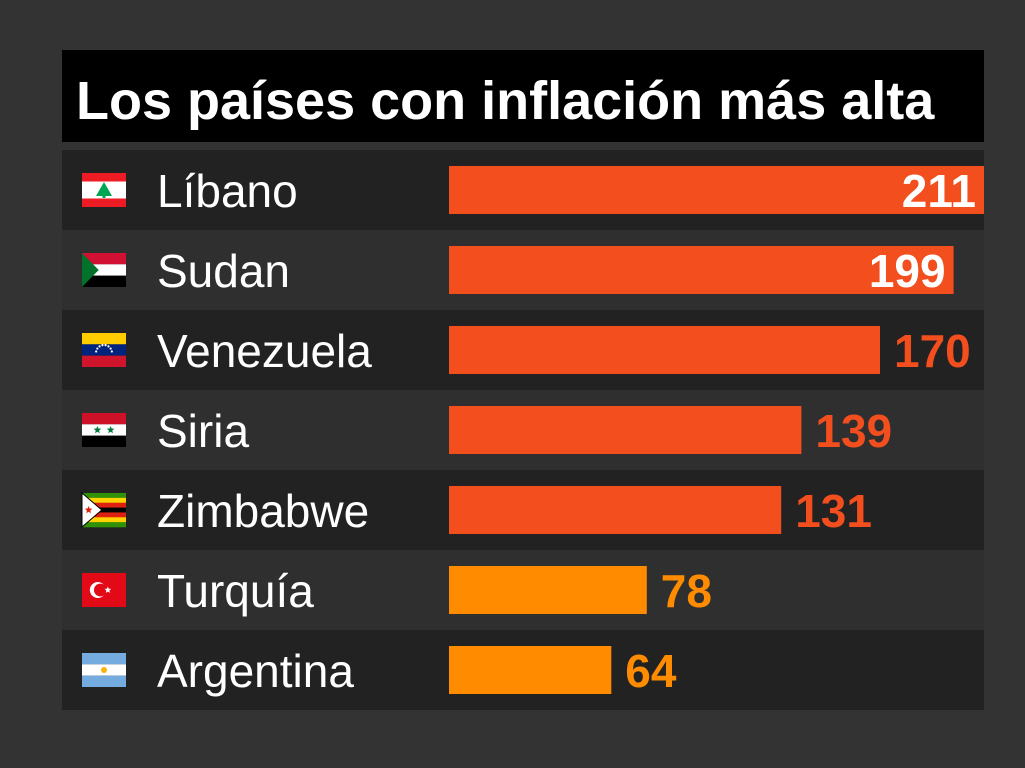 Image resolution: width=1025 pixels, height=768 pixels. What do you see at coordinates (907, 271) in the screenshot?
I see `value-label: 199` at bounding box center [907, 271].